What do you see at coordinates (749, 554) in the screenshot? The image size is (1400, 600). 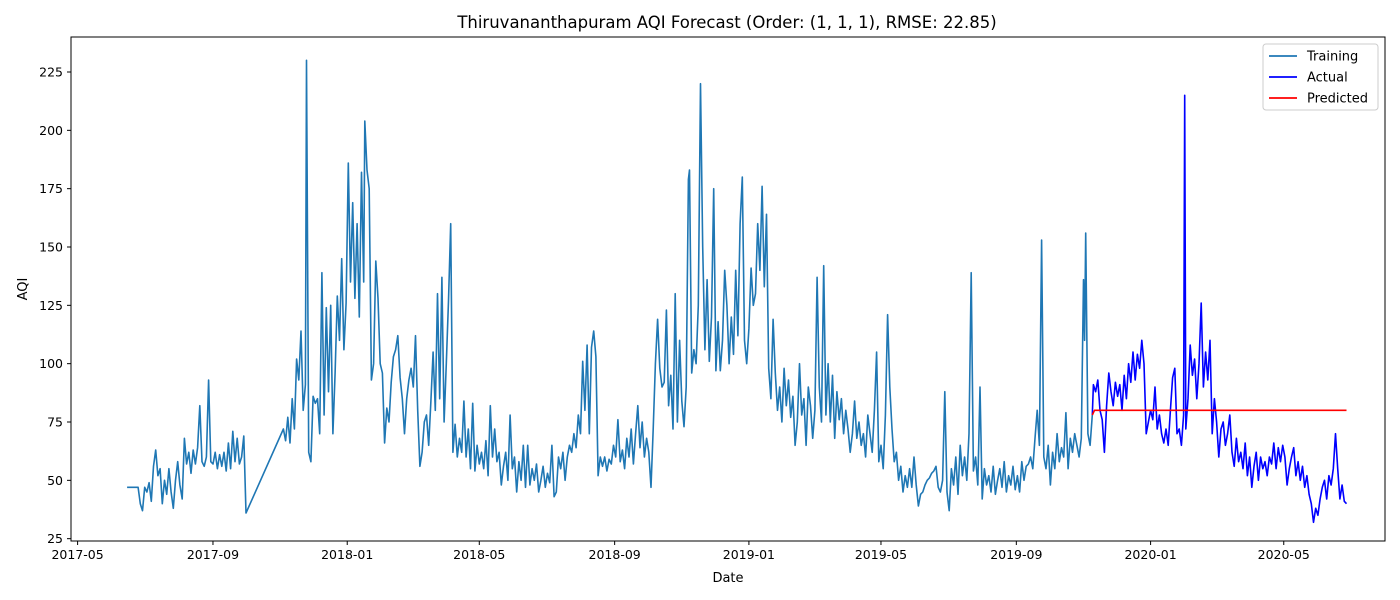 I see `x-tick-label: 2019-01` at bounding box center [749, 554].